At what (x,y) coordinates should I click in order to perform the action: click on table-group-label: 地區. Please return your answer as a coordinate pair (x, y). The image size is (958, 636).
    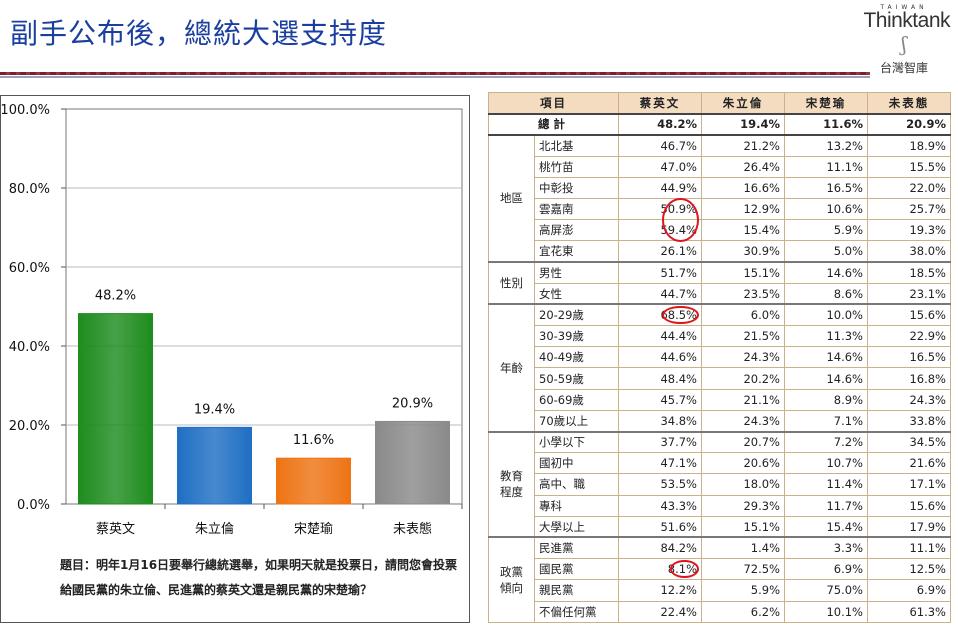
    Looking at the image, I should click on (511, 198).